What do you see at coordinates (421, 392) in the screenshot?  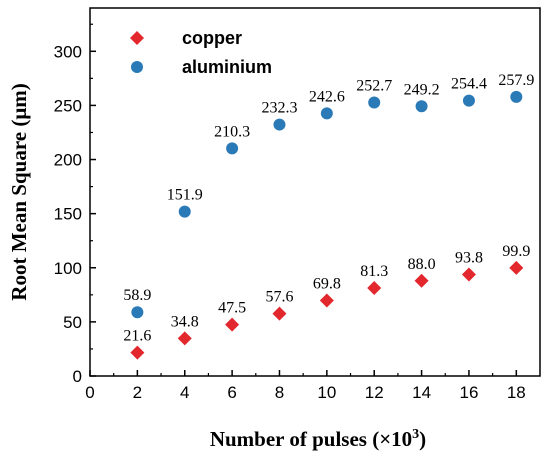 I see `x-tick-label-7: 14` at bounding box center [421, 392].